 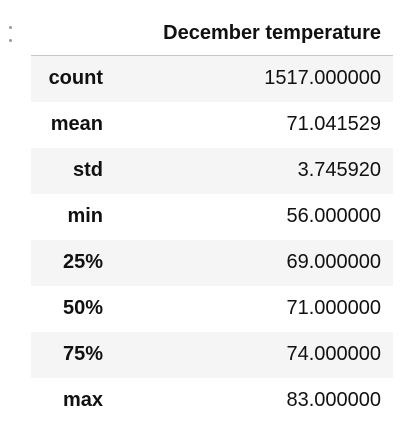 What do you see at coordinates (252, 33) in the screenshot?
I see `column-header: December temperature` at bounding box center [252, 33].